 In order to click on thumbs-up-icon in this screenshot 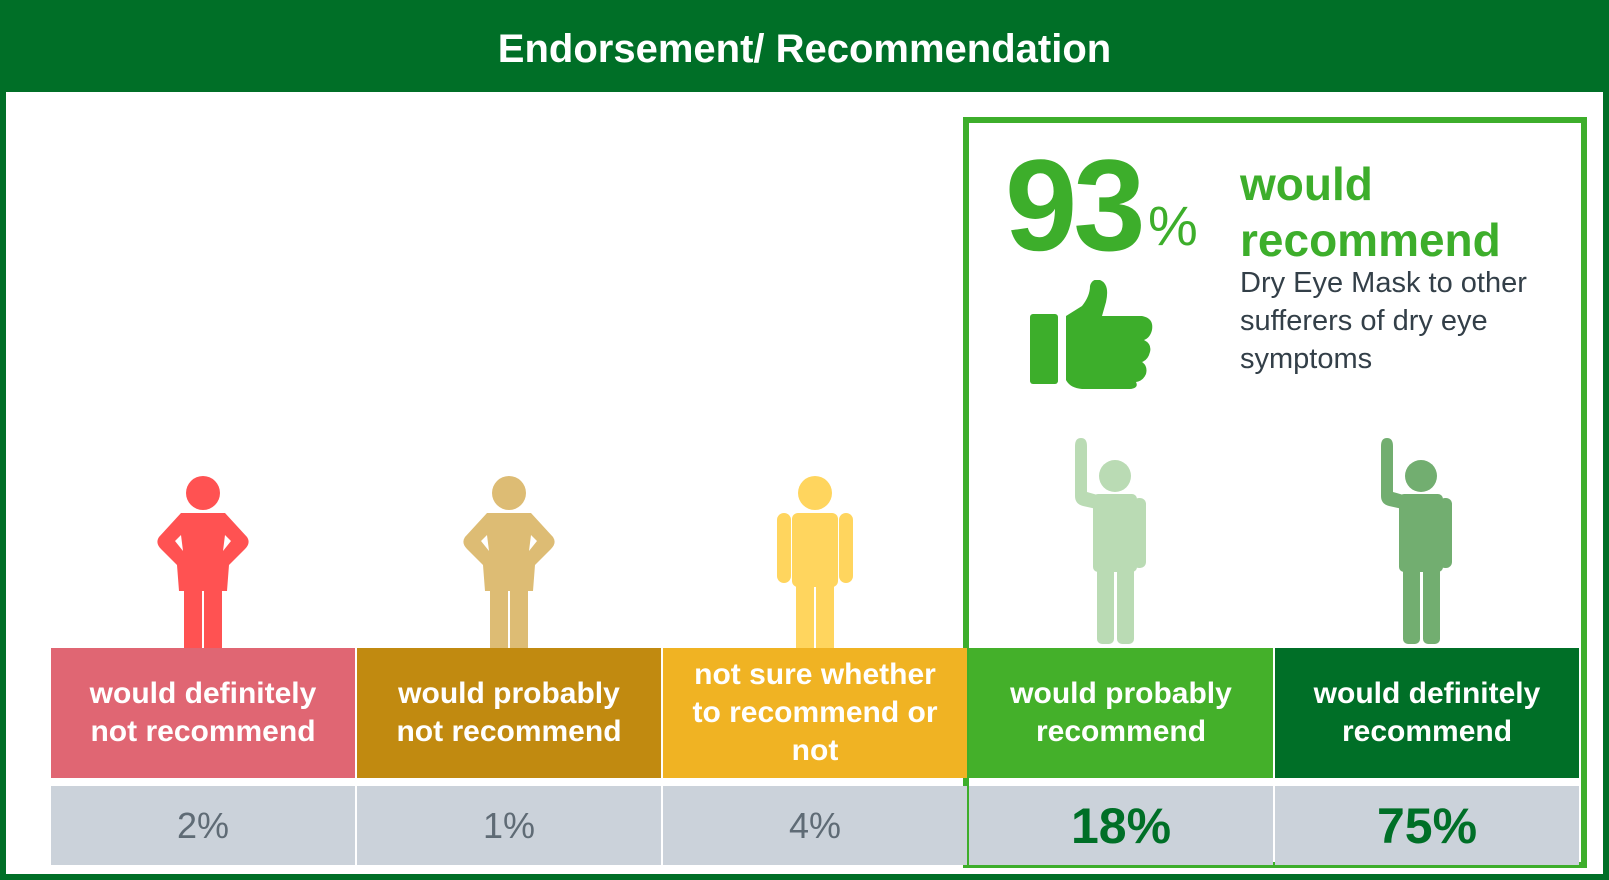, I will do `click(1091, 334)`.